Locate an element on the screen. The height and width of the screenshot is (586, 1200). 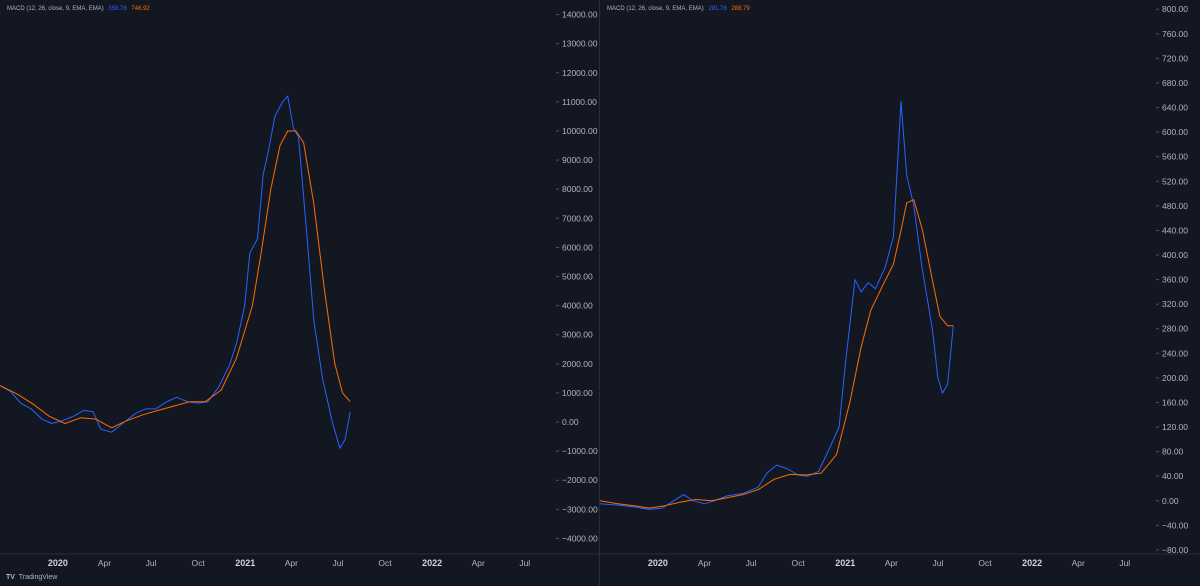
right-y-tick-label: 360.00 is located at coordinates (1175, 280).